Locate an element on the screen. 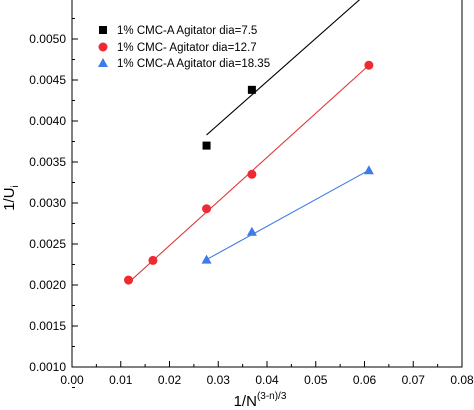 The height and width of the screenshot is (410, 474). x-tick-label: 0.08 is located at coordinates (462, 380).